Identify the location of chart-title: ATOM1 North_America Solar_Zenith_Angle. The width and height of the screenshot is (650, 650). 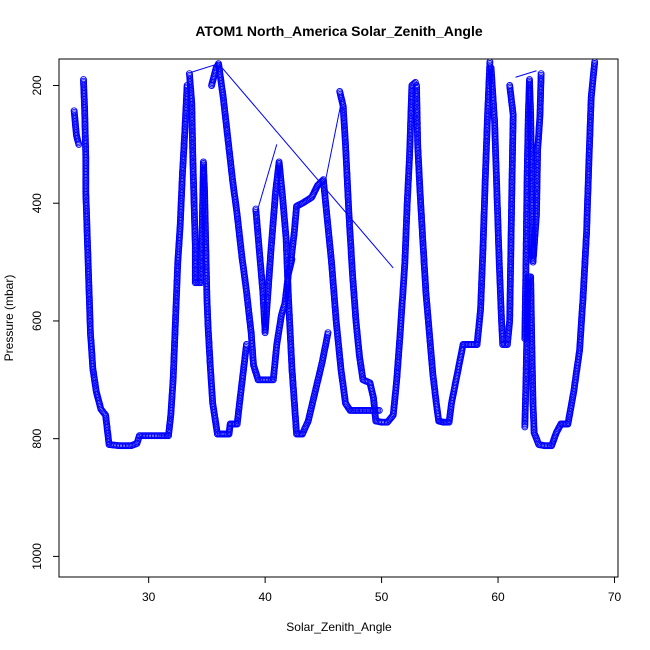
(339, 31).